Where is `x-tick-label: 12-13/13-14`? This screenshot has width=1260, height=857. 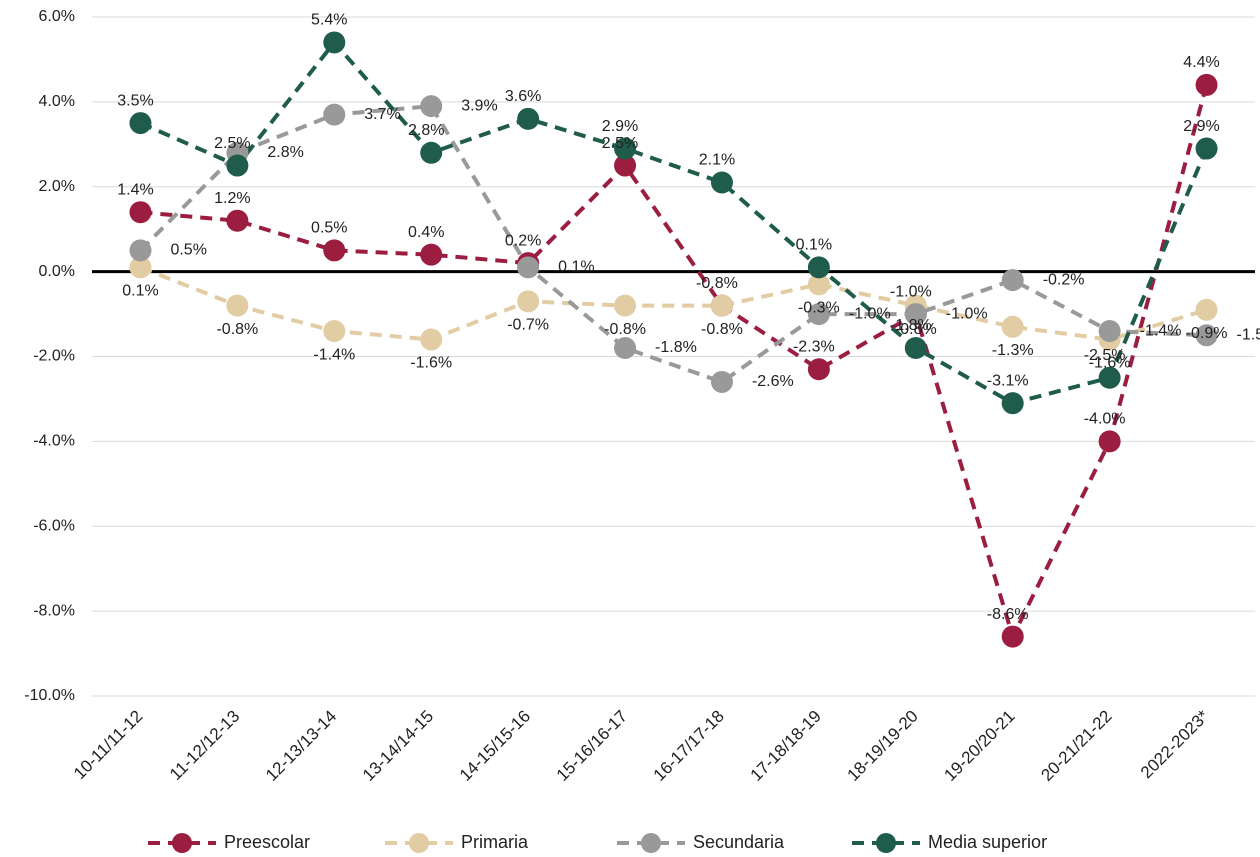
x-tick-label: 12-13/13-14 is located at coordinates (301, 746).